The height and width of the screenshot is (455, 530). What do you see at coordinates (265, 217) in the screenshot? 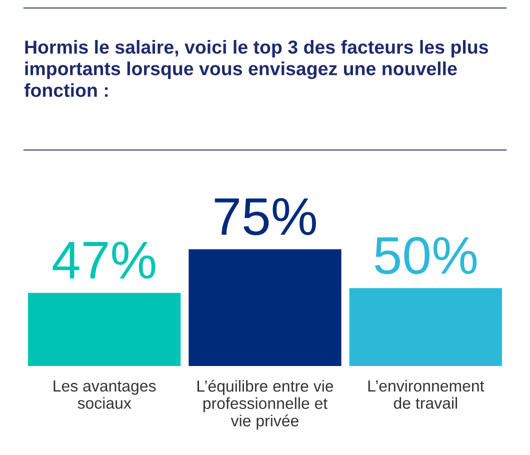
I see `data-label: 75%` at bounding box center [265, 217].